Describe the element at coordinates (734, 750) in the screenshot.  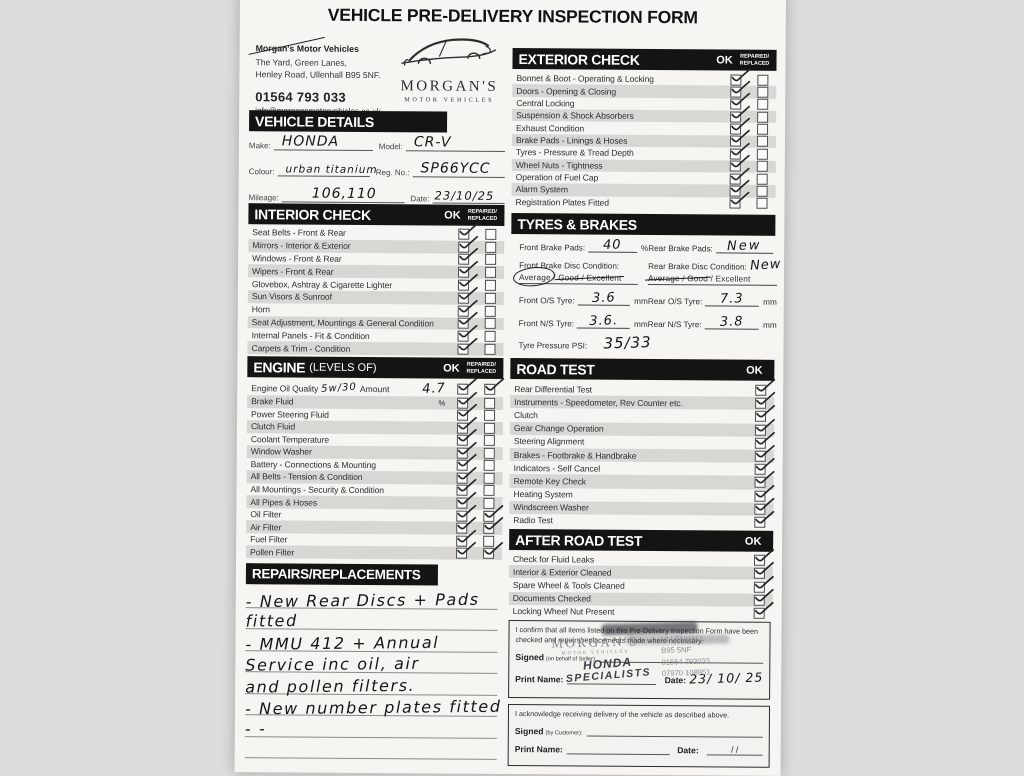
I see `customer-date-value: / /` at that location.